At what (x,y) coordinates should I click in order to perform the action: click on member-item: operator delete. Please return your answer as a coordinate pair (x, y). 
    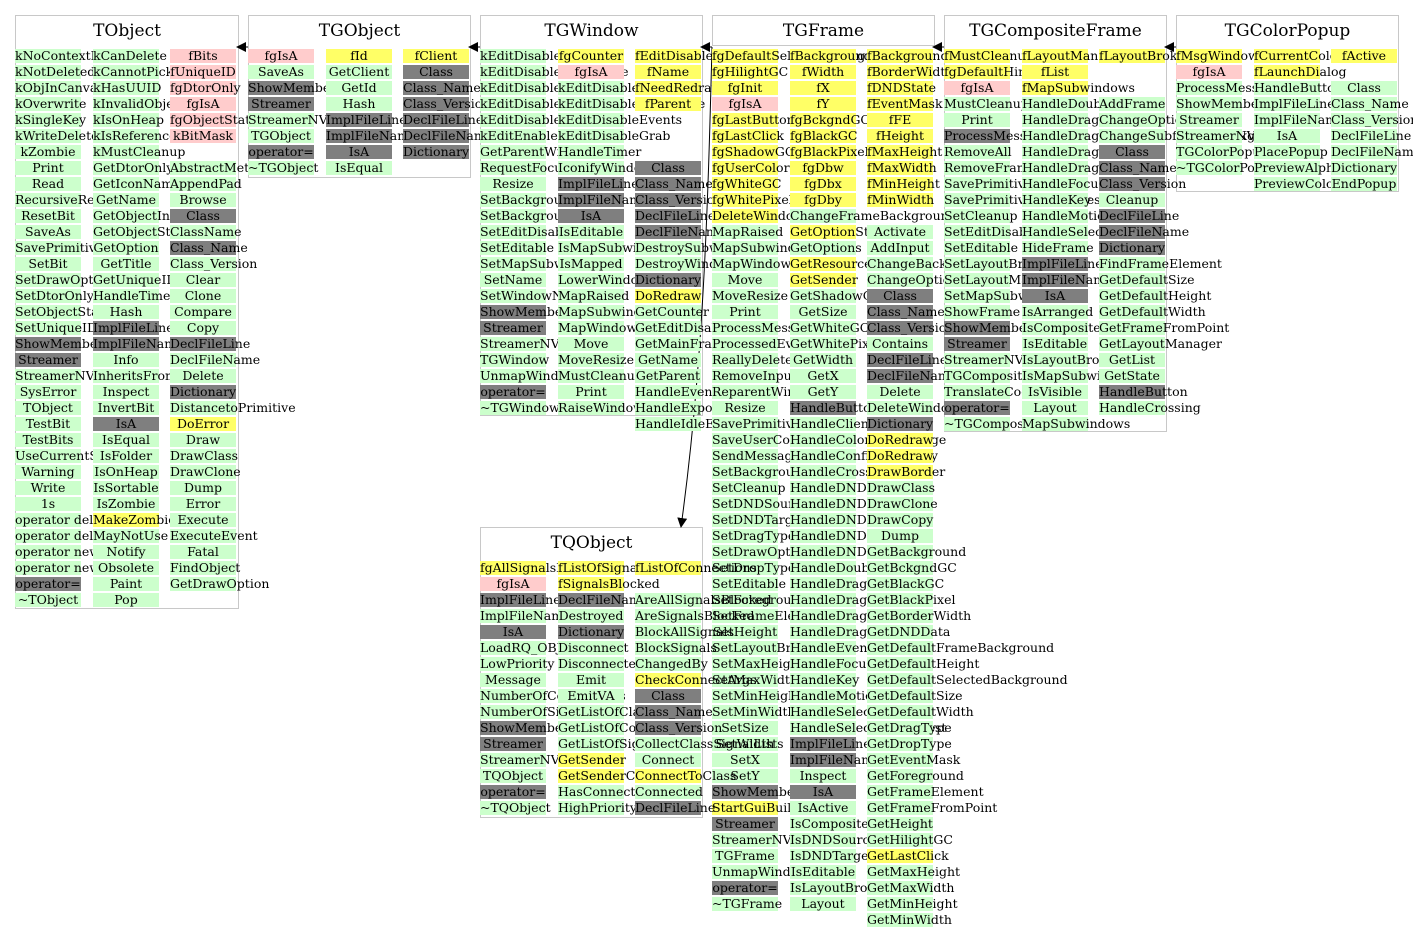
    Looking at the image, I should click on (64, 519).